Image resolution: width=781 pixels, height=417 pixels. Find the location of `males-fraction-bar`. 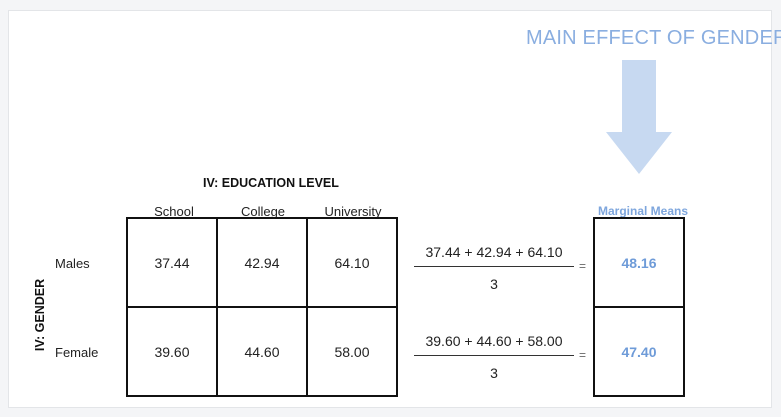

males-fraction-bar is located at coordinates (494, 266).